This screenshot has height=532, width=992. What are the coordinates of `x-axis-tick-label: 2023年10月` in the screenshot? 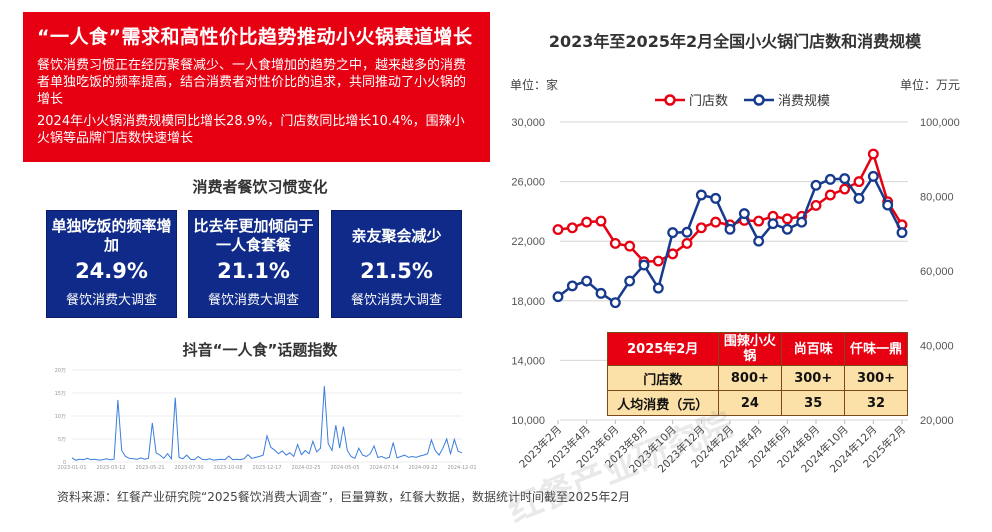 It's located at (652, 449).